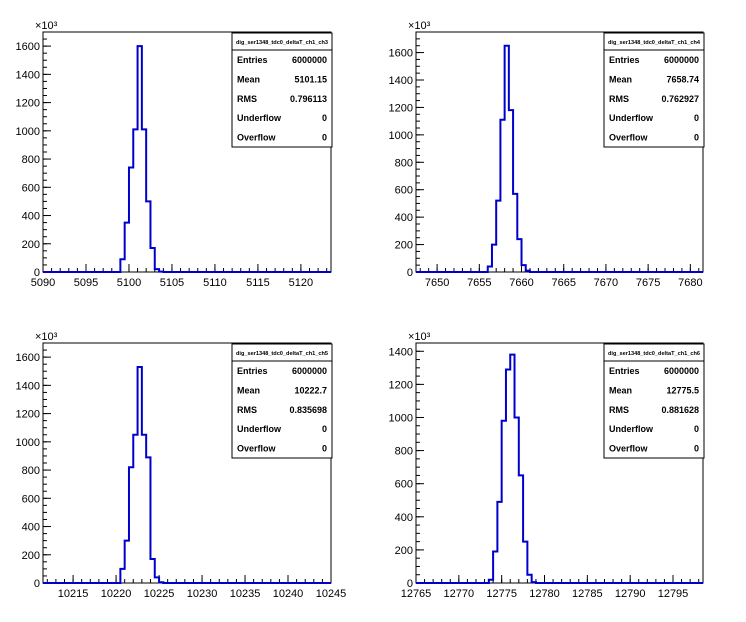 The height and width of the screenshot is (622, 746). I want to click on x-tick-label: 5095, so click(86, 283).